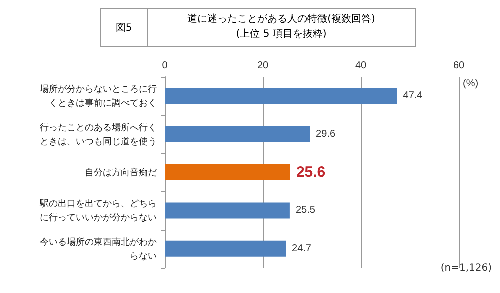  What do you see at coordinates (459, 66) in the screenshot?
I see `x-tick-label: 60` at bounding box center [459, 66].